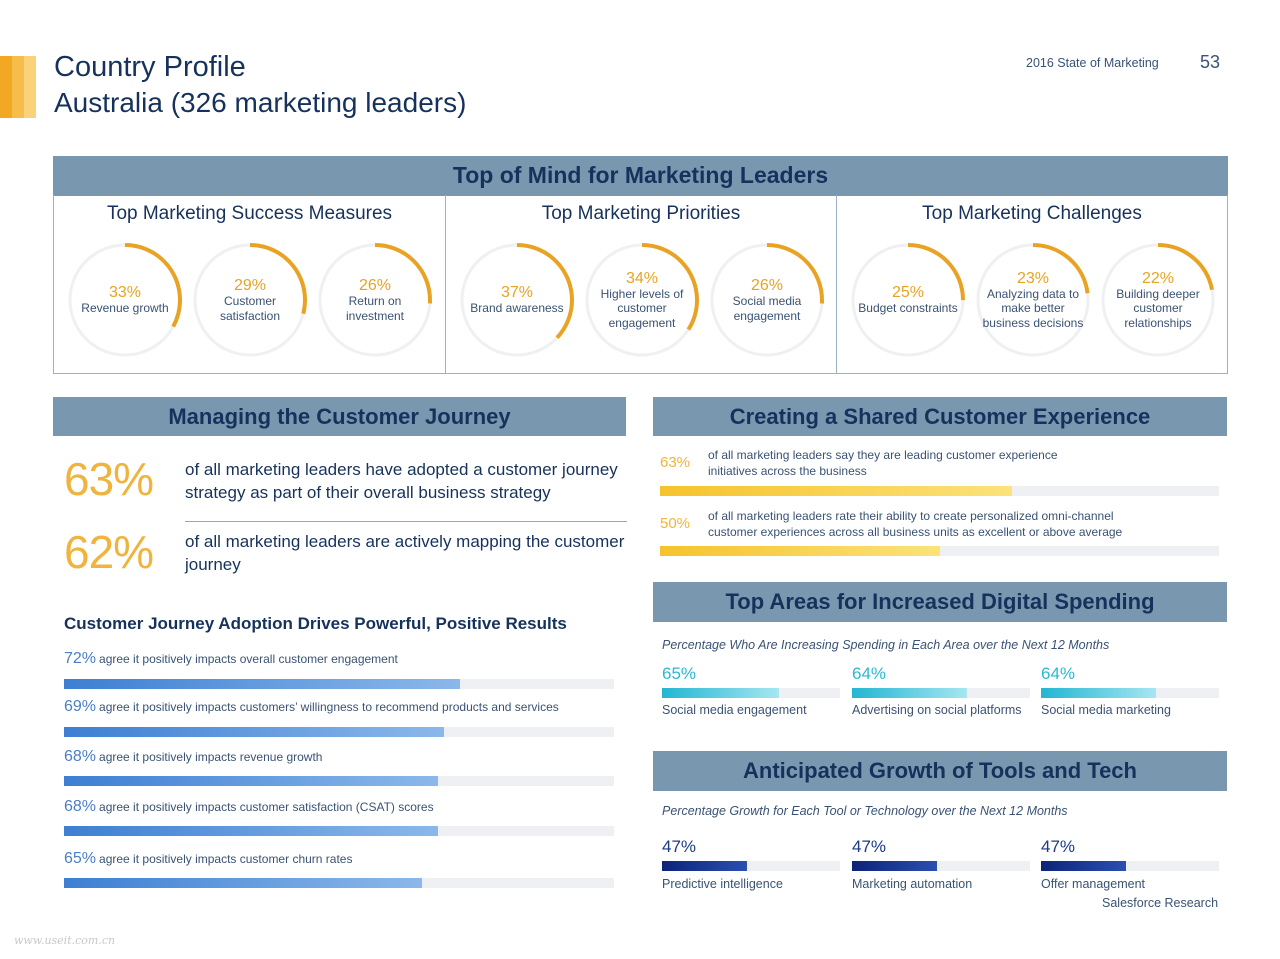 The width and height of the screenshot is (1280, 959). What do you see at coordinates (375, 308) in the screenshot?
I see `ring-label: Return on investment` at bounding box center [375, 308].